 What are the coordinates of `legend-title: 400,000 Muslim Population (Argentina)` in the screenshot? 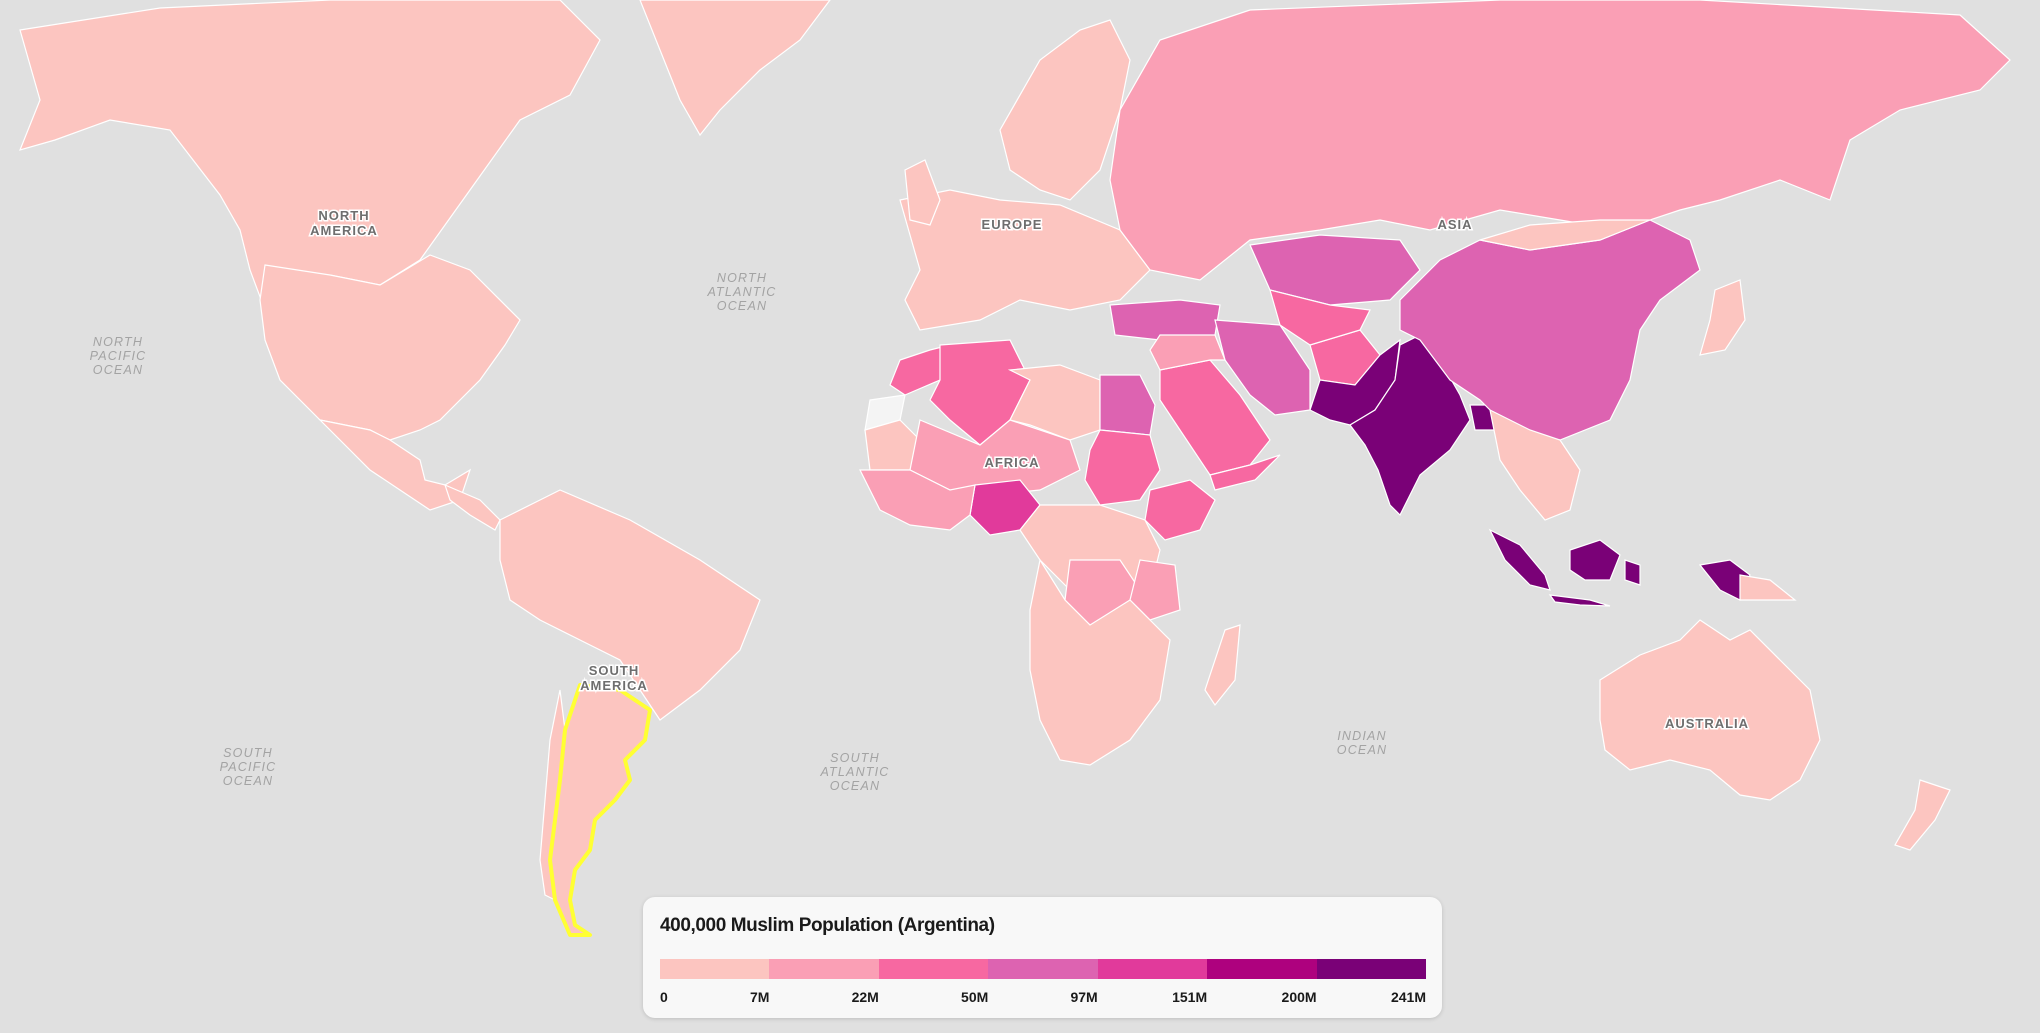 It's located at (827, 925).